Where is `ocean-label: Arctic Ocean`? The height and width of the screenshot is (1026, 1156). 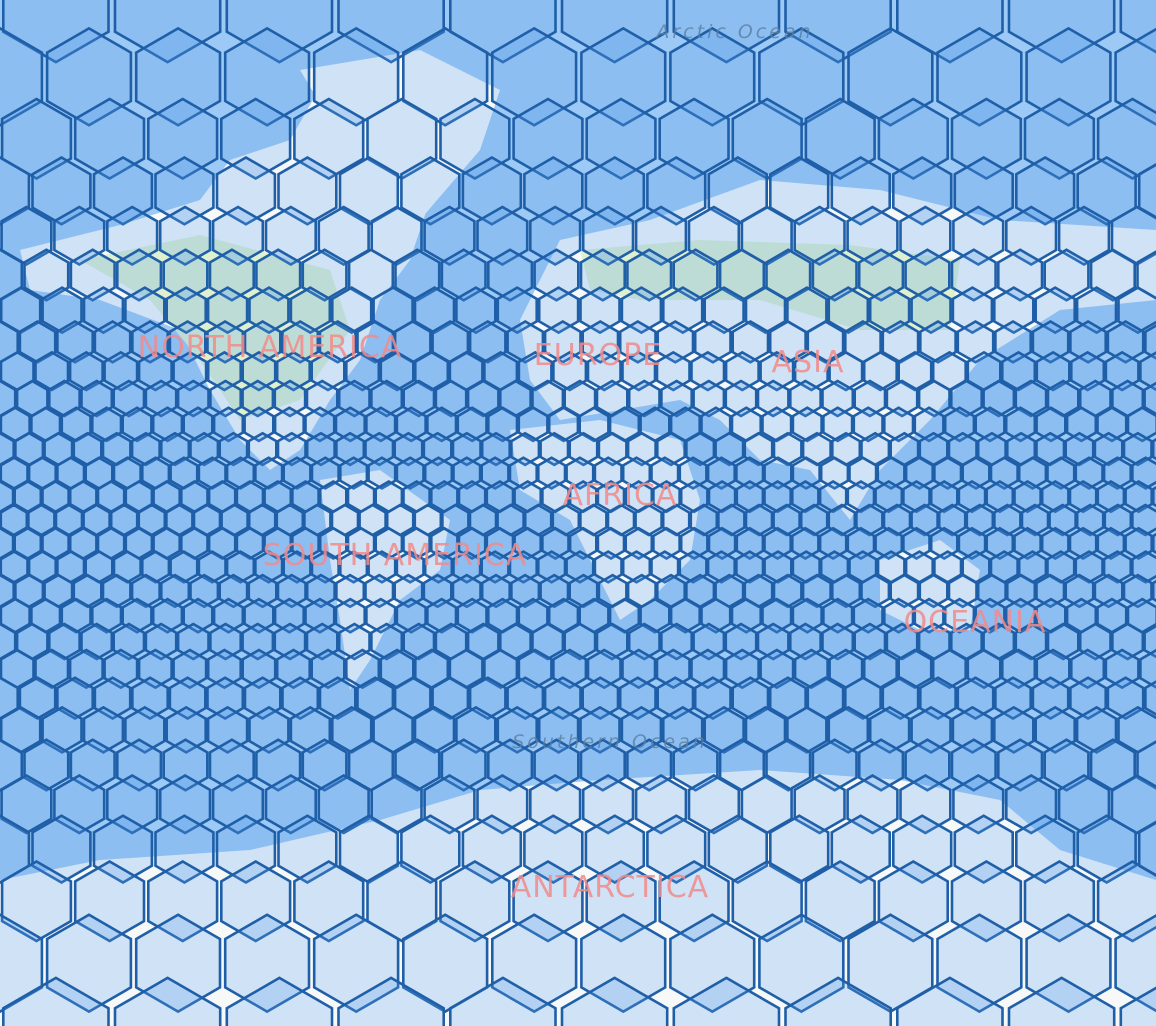
ocean-label: Arctic Ocean is located at coordinates (733, 32).